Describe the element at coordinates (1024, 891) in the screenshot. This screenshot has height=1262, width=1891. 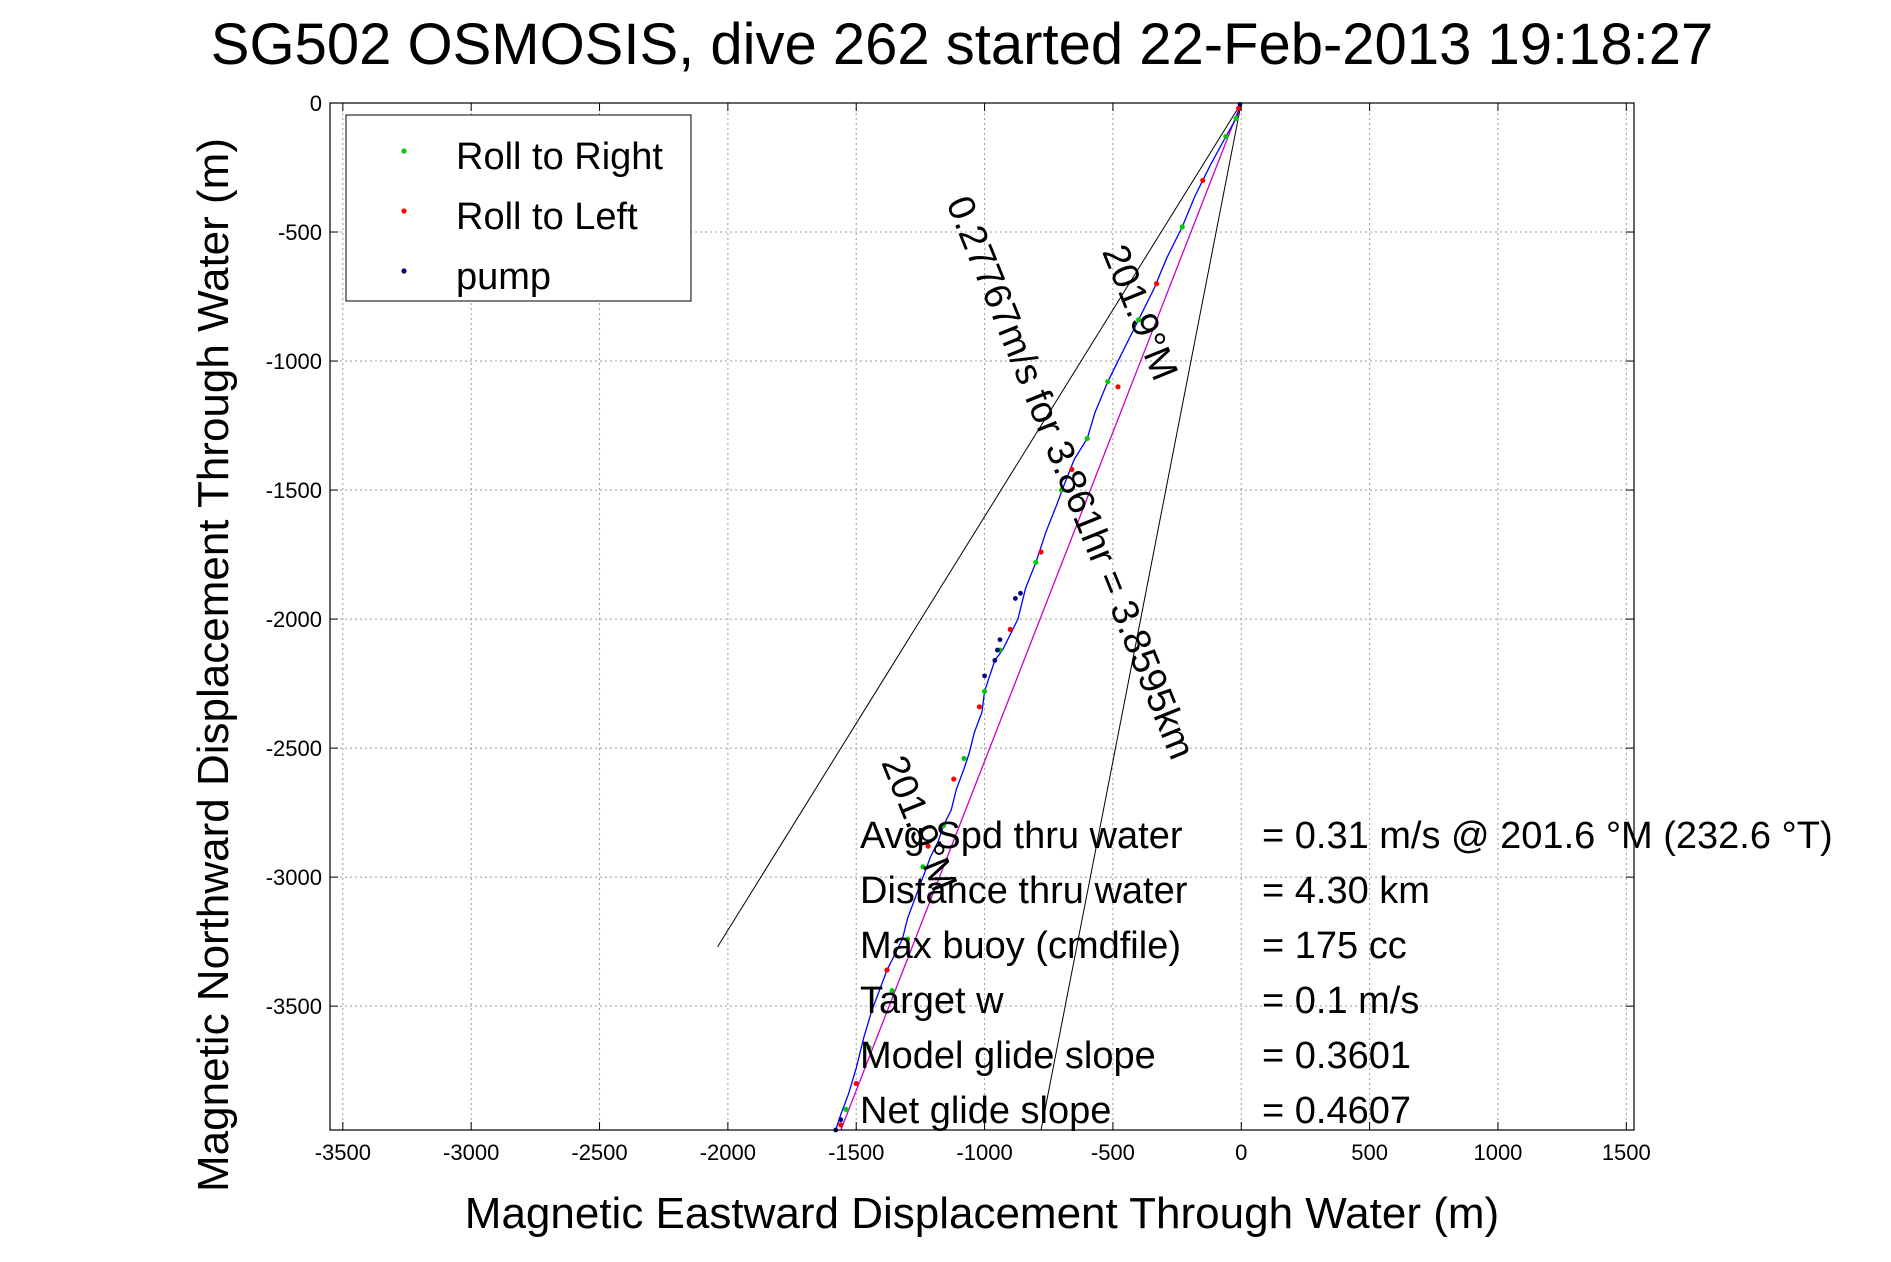
I see `stat-label: Distance thru water` at that location.